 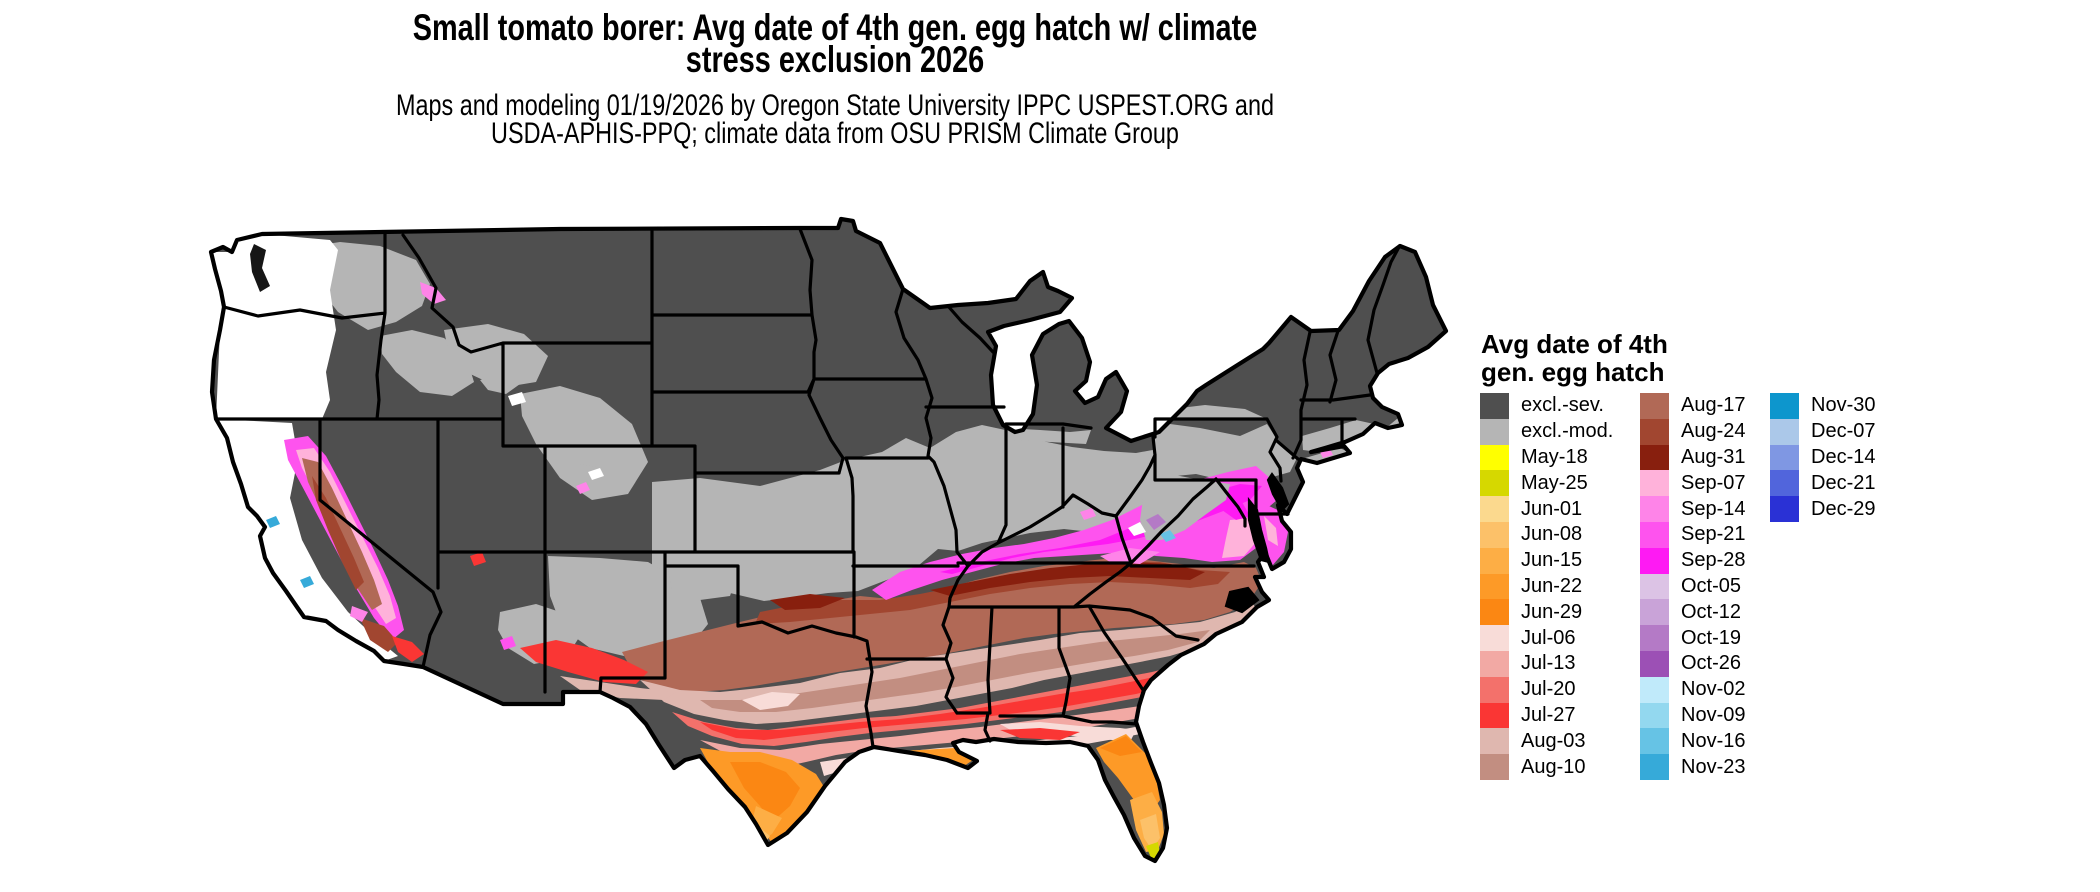 I want to click on legend-label: Aug-10, so click(x=1553, y=766).